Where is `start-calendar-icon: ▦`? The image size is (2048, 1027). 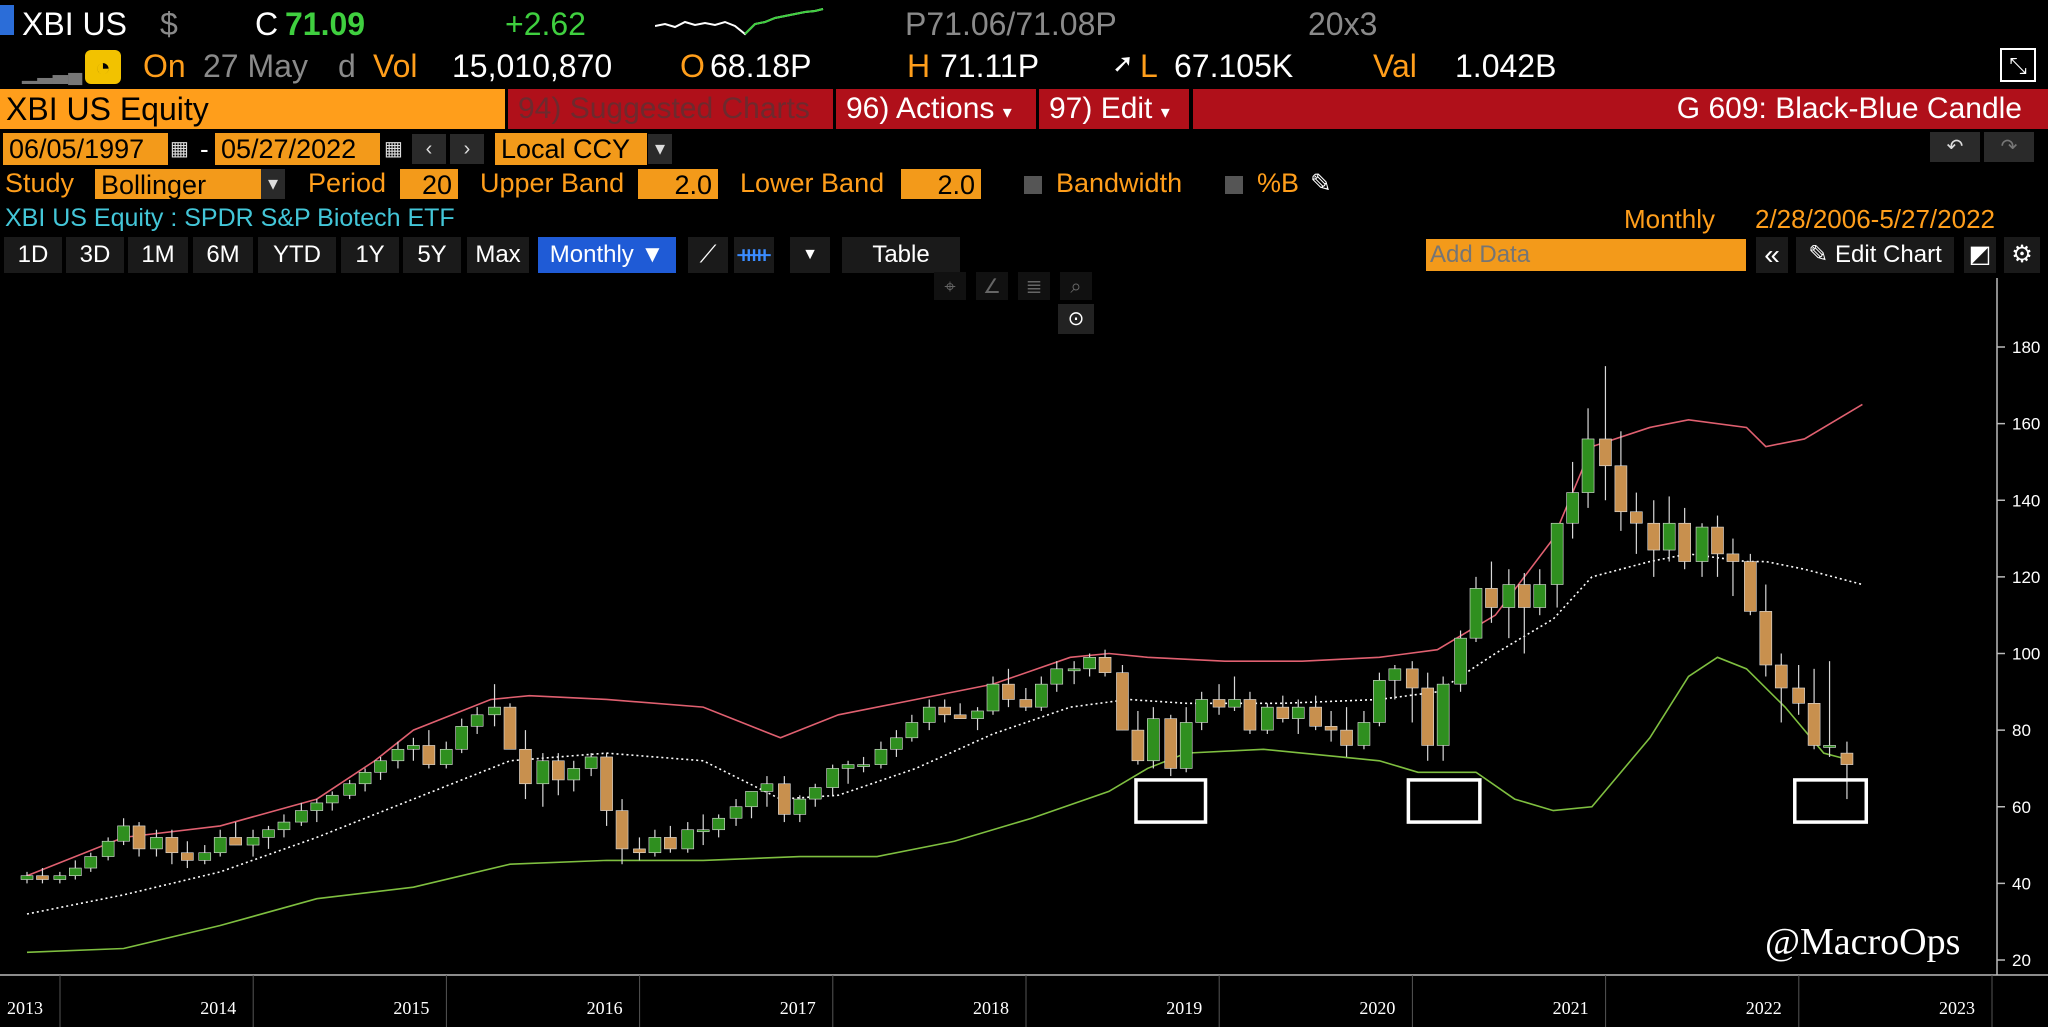
start-calendar-icon: ▦ is located at coordinates (179, 149).